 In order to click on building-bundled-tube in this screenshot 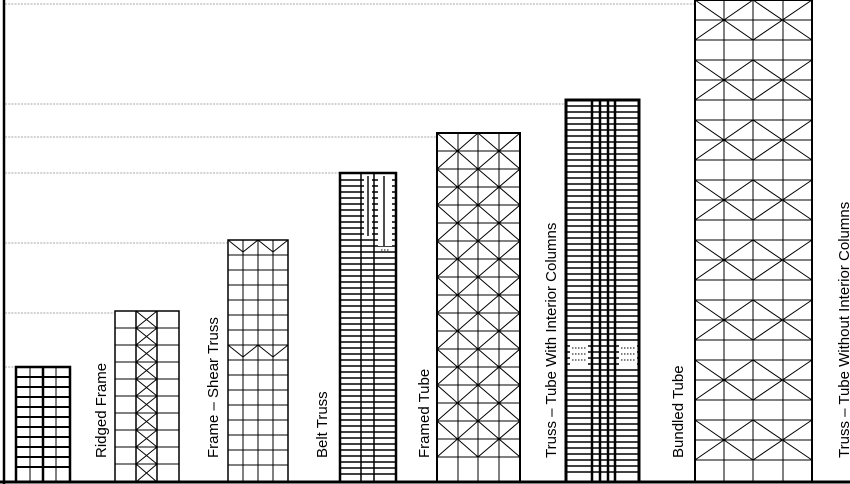, I will do `click(753, 241)`.